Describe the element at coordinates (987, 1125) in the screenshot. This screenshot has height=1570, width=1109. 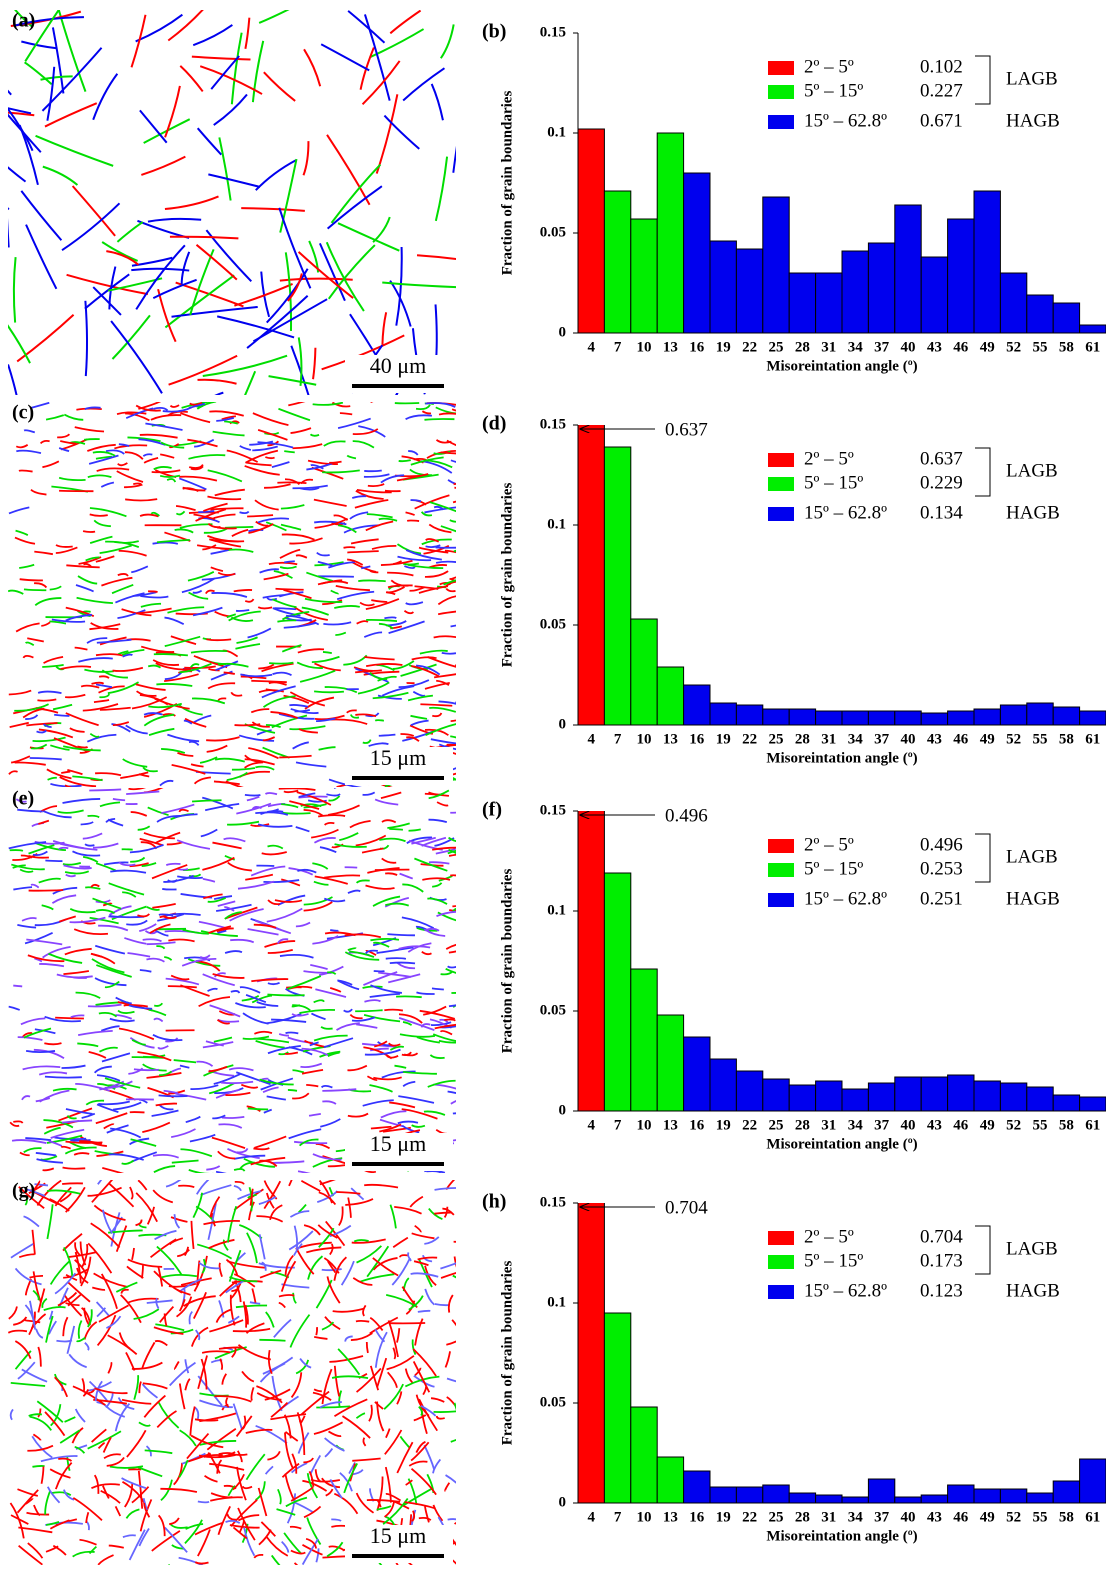
I see `x-tick-label: 49` at that location.